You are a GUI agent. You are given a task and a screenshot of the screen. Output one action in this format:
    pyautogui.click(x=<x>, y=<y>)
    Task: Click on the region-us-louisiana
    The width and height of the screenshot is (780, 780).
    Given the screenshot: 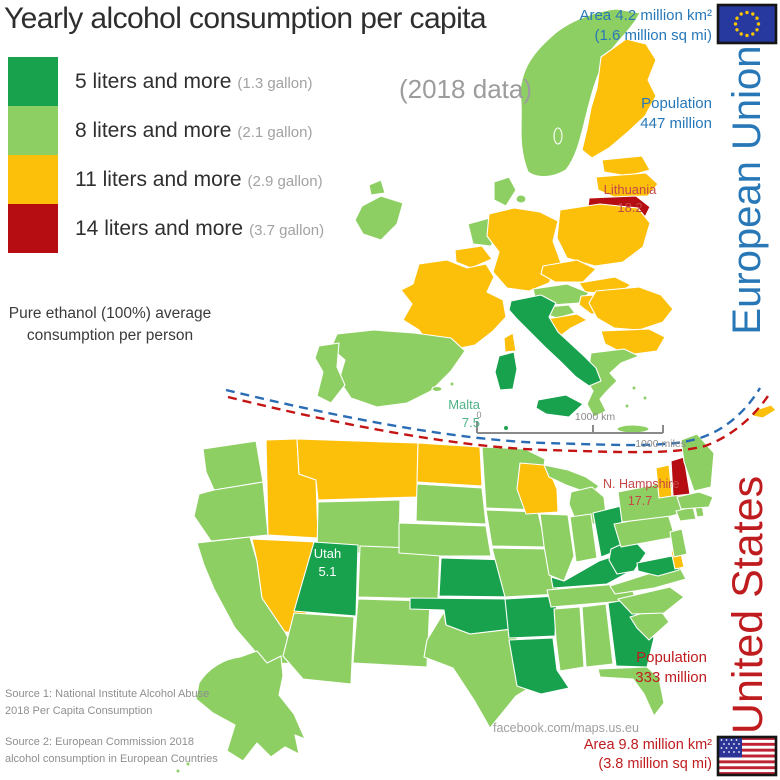 What is the action you would take?
    pyautogui.click(x=539, y=666)
    